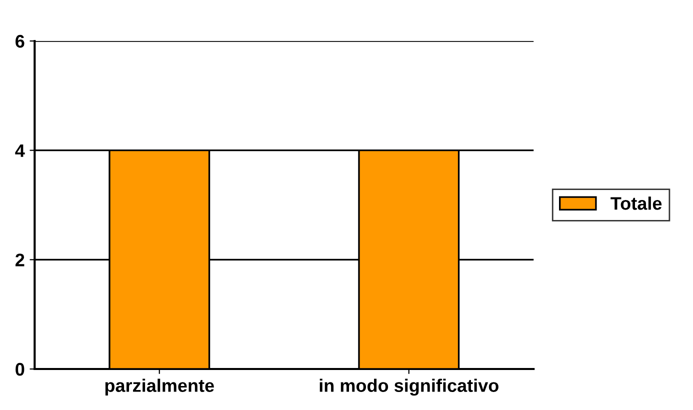 The height and width of the screenshot is (410, 693). Describe the element at coordinates (159, 387) in the screenshot. I see `x-tick-label: parzialmente` at that location.